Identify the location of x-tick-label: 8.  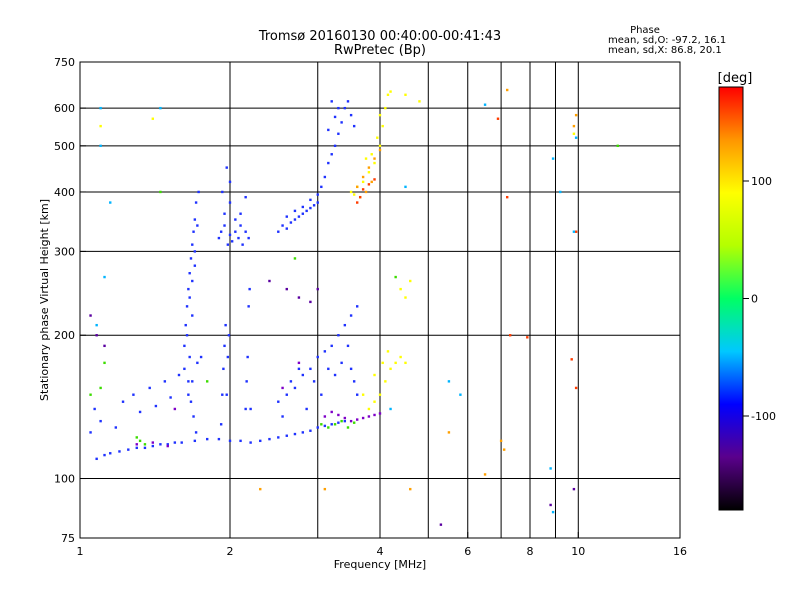
(530, 551).